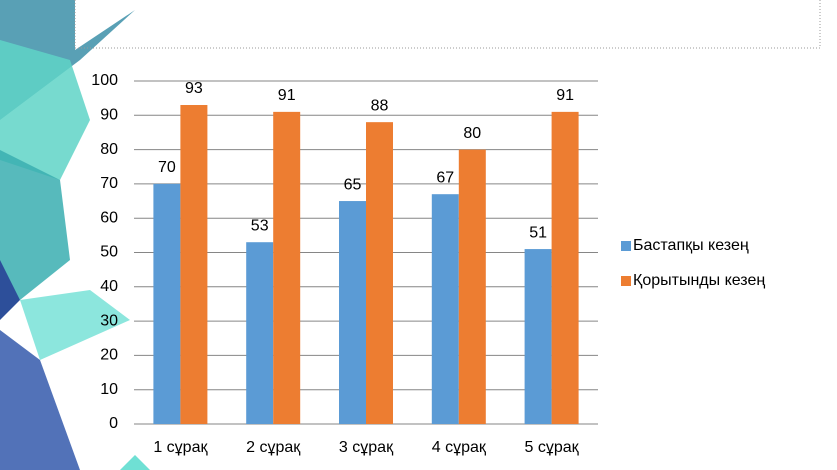 The height and width of the screenshot is (470, 837). What do you see at coordinates (104, 80) in the screenshot?
I see `y-tick-label: 100` at bounding box center [104, 80].